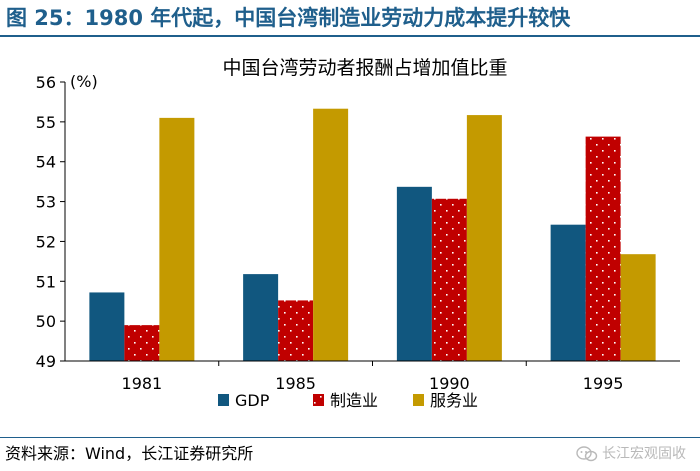  I want to click on source-note: 资料来源：Wind，长江证券研究所, so click(129, 453).